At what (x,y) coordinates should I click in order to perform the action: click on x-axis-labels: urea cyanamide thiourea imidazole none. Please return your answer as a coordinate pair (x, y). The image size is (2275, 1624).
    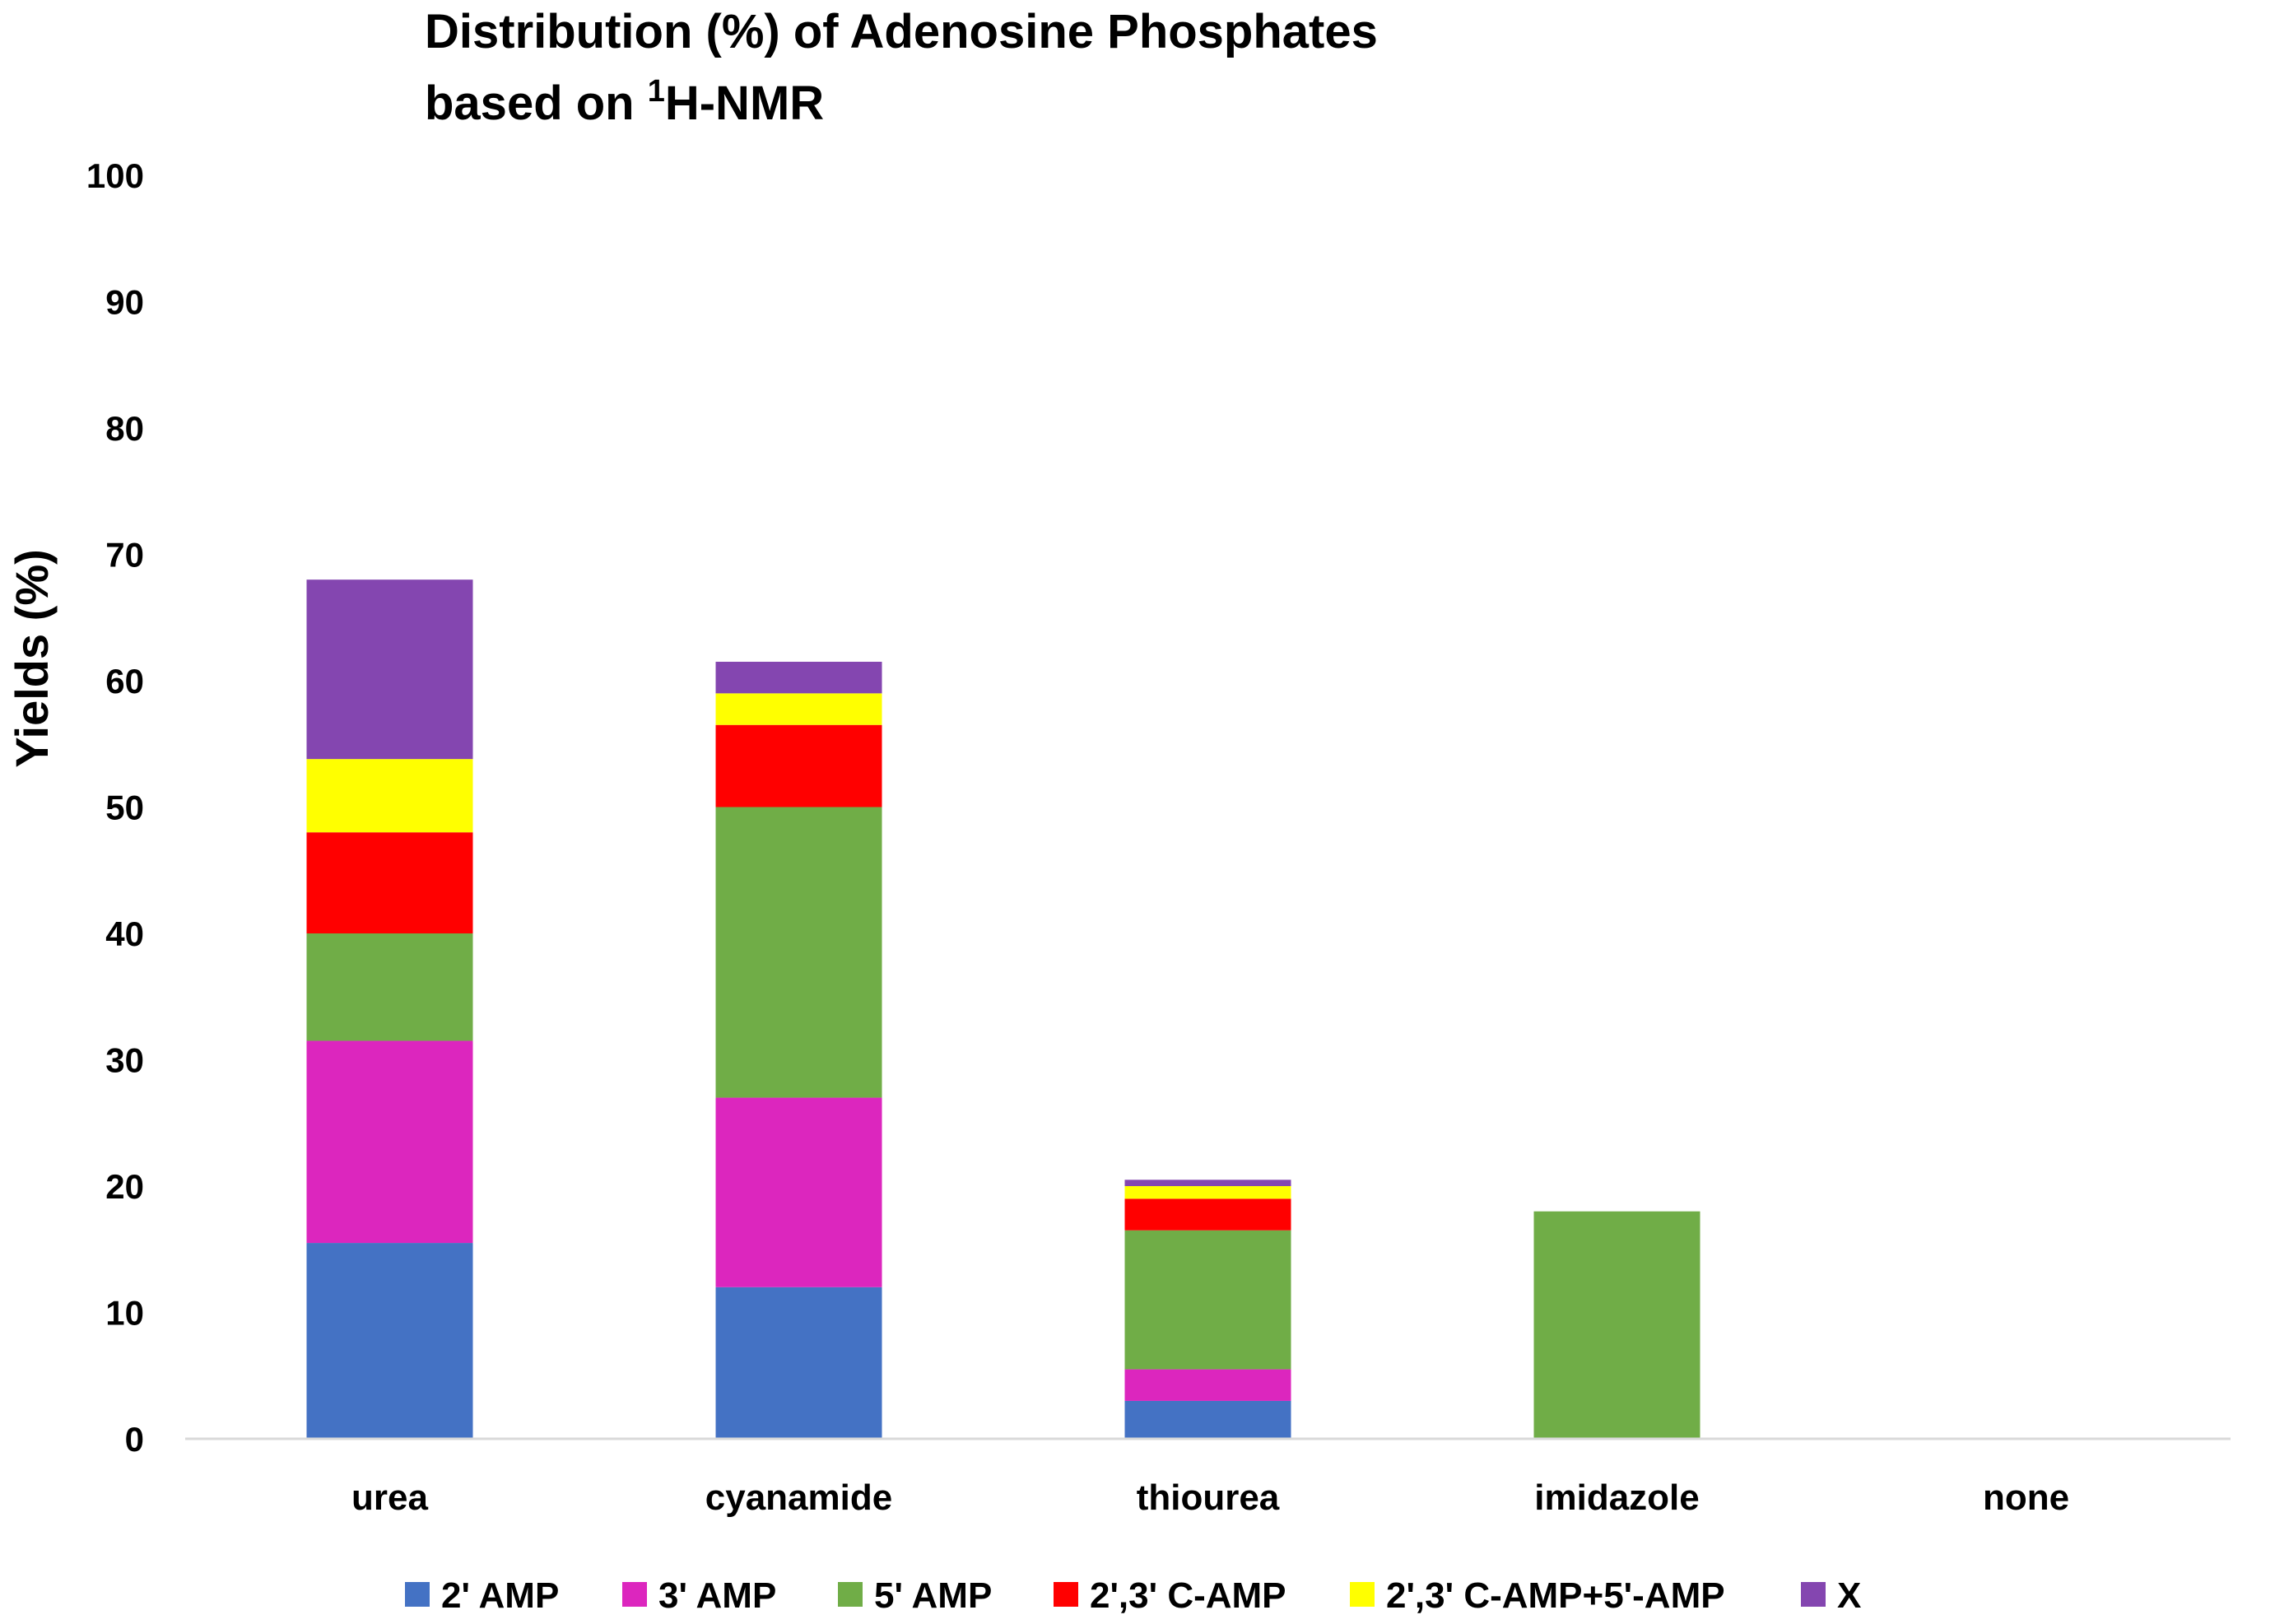
    Looking at the image, I should click on (1210, 1497).